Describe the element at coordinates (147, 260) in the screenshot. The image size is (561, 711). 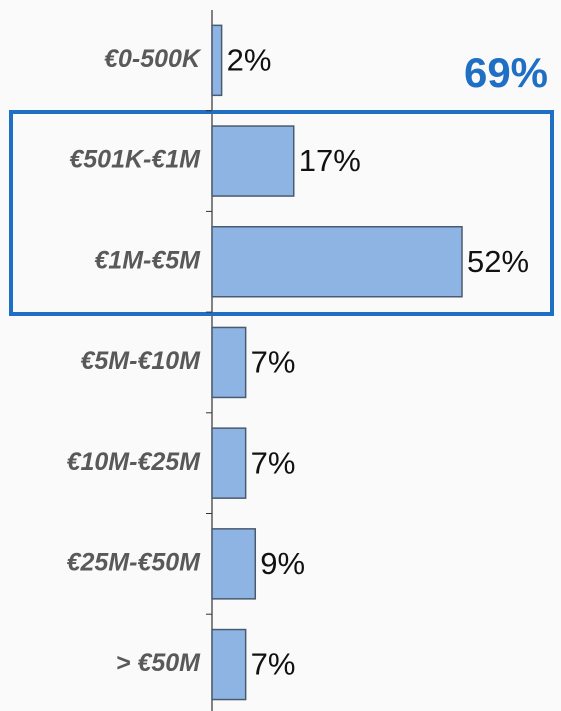
I see `category-label: €1M-€5M` at that location.